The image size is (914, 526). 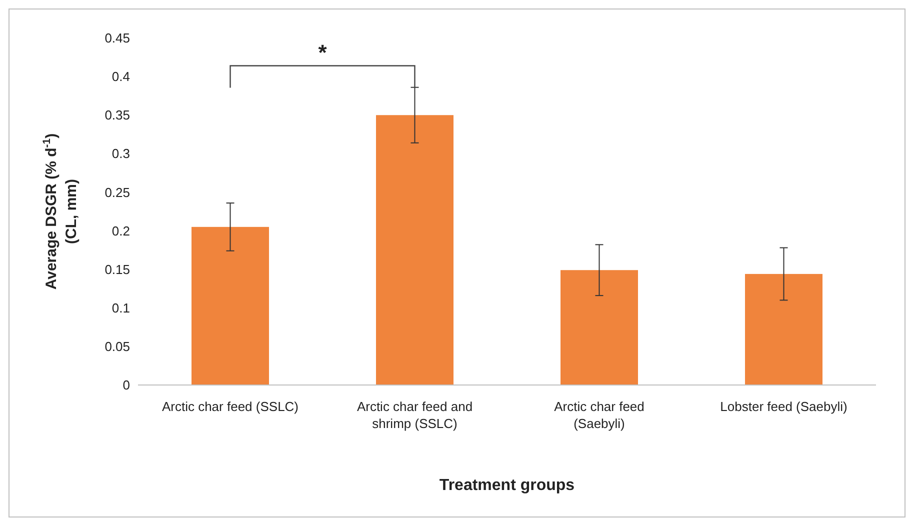 I want to click on annotation: *, so click(x=323, y=52).